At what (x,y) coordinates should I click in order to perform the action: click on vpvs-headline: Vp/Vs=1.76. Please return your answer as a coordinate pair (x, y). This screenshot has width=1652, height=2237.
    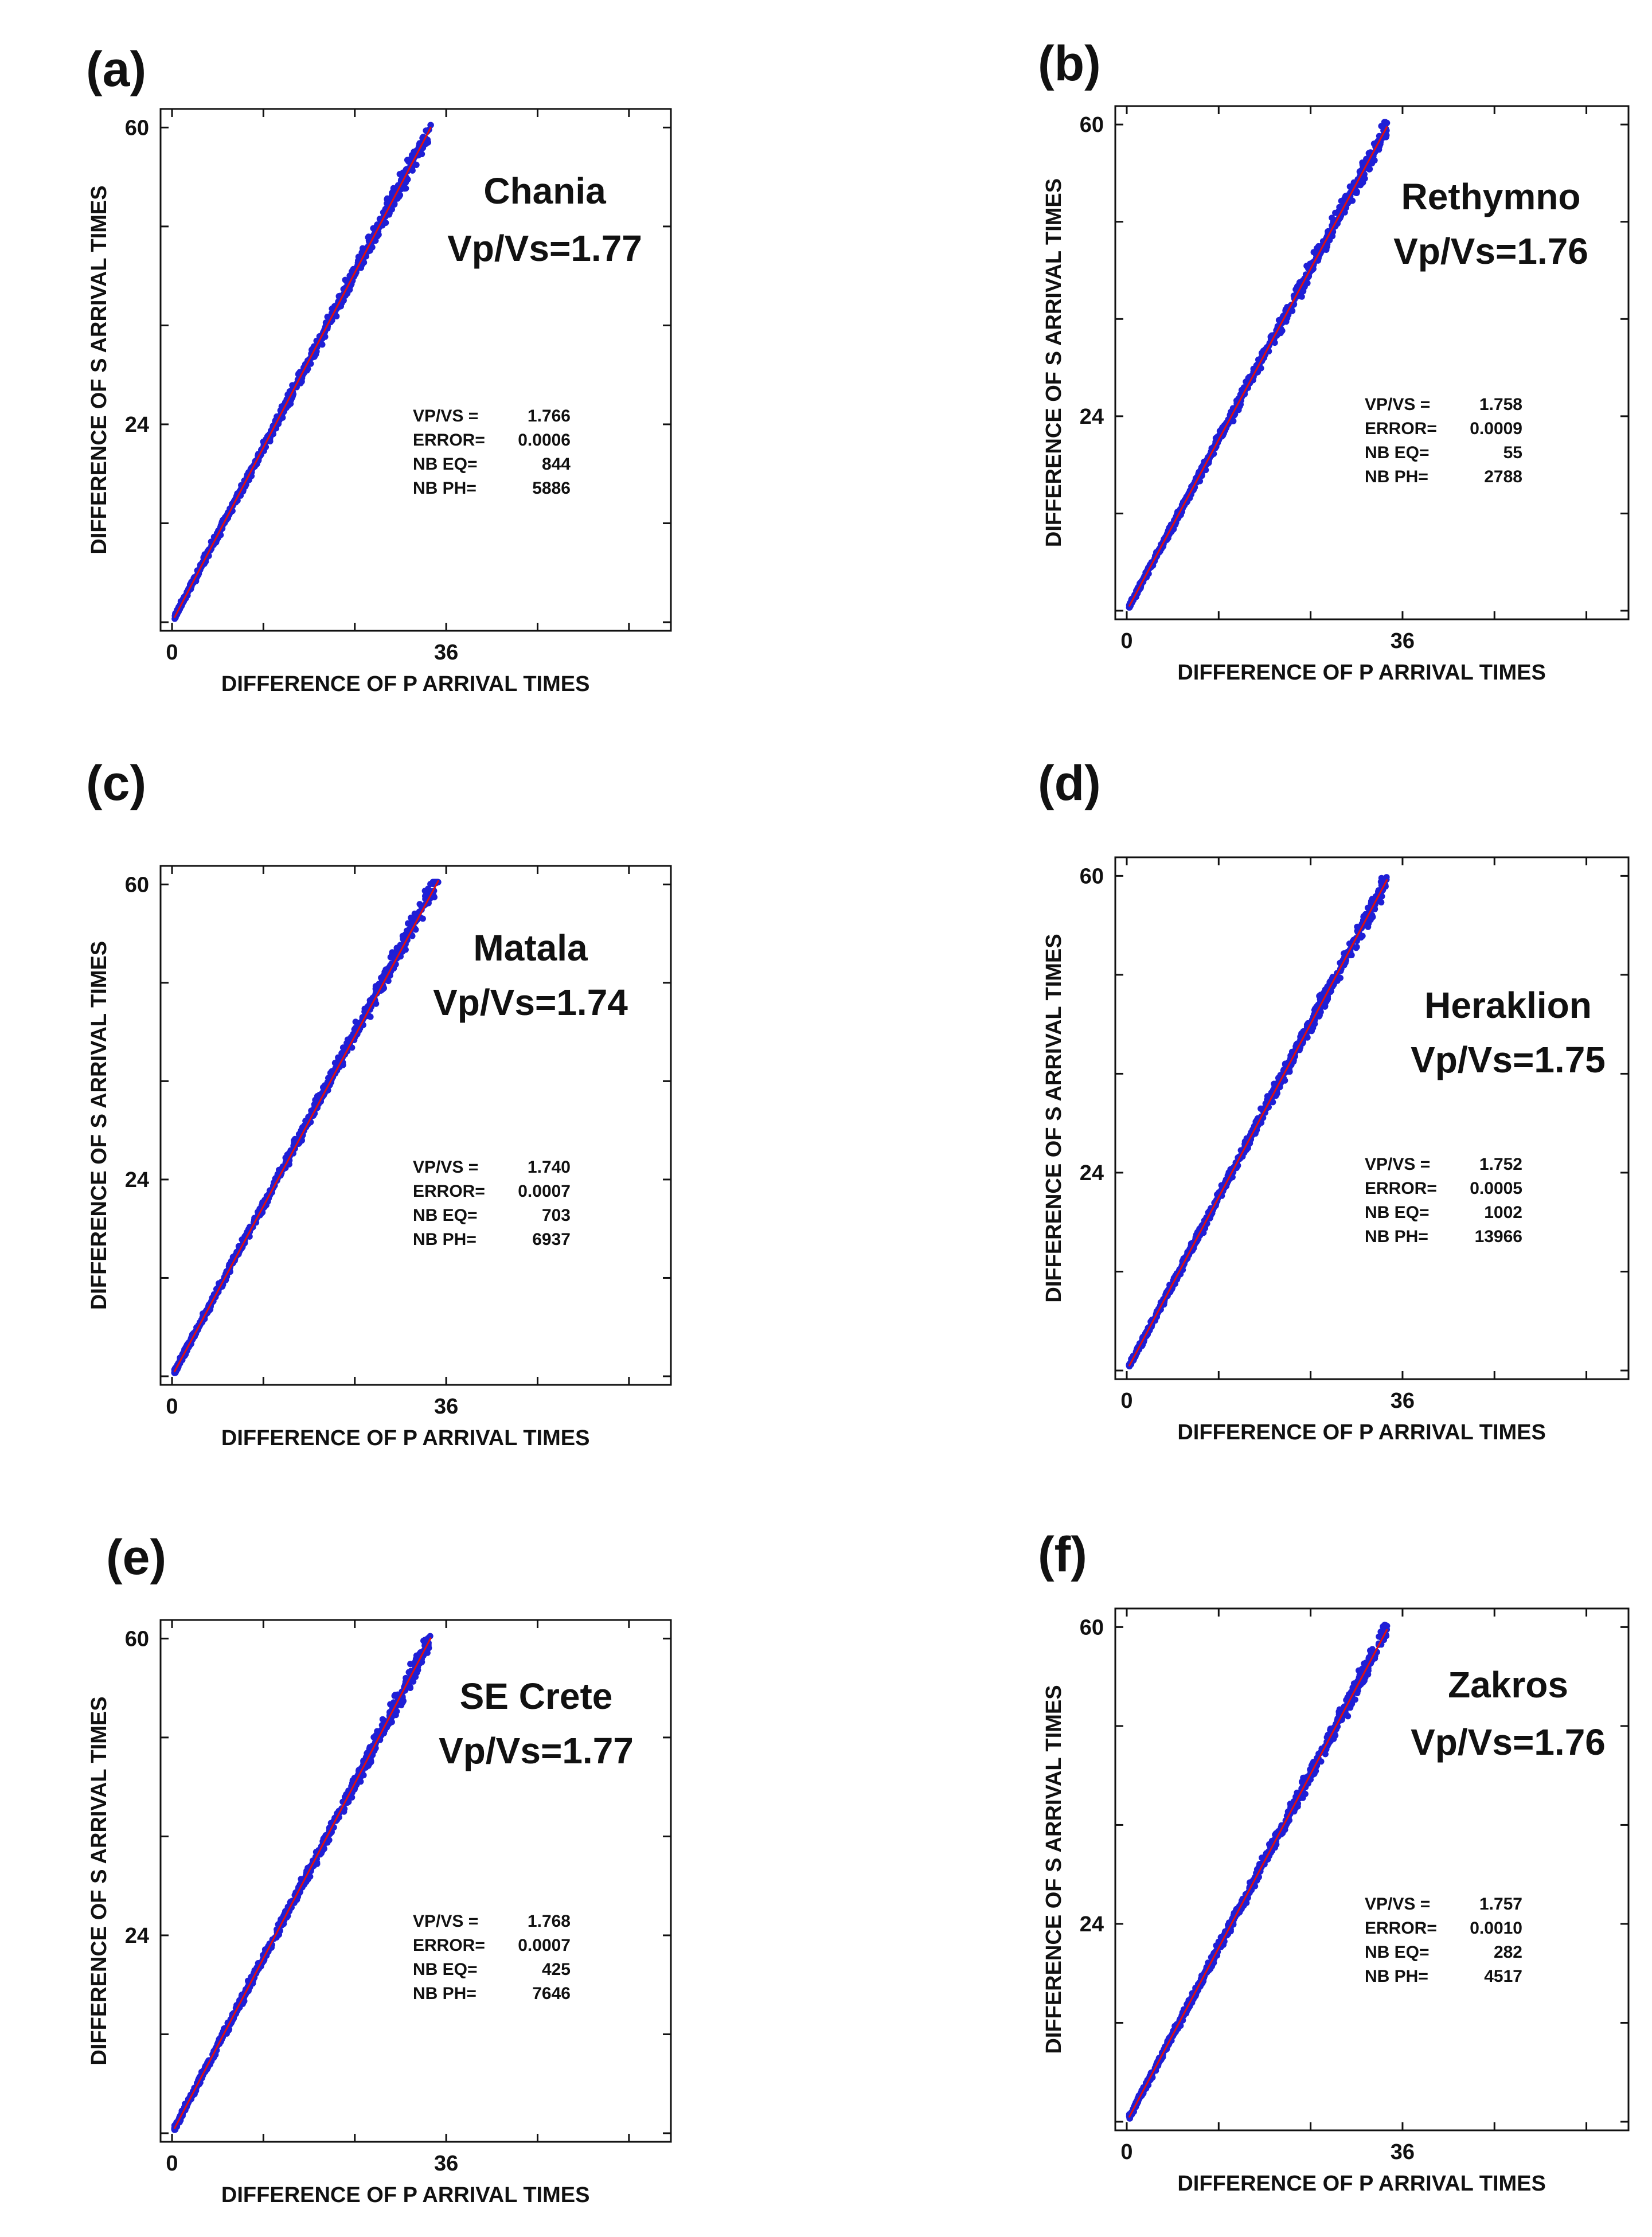
    Looking at the image, I should click on (1491, 251).